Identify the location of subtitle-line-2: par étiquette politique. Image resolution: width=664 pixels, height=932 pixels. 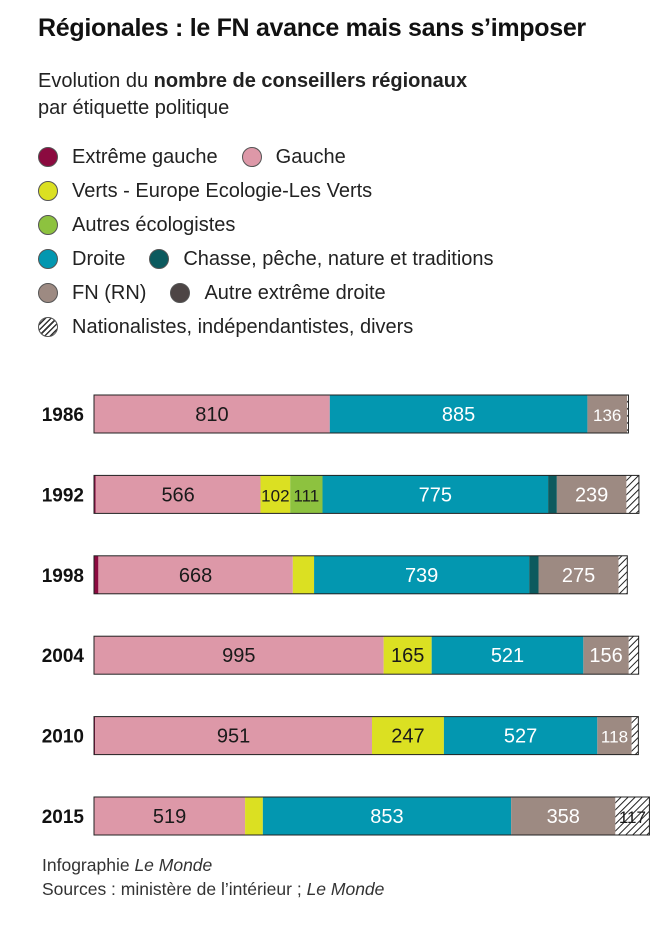
(134, 108).